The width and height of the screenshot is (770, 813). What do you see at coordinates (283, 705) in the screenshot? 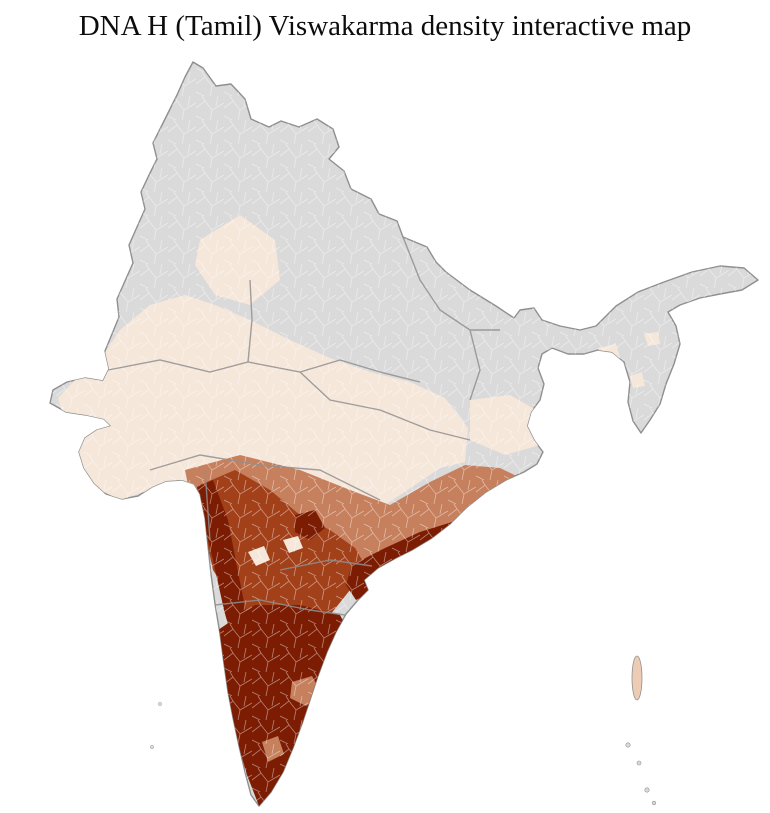
I see `region-tamil-nadu-kerala` at bounding box center [283, 705].